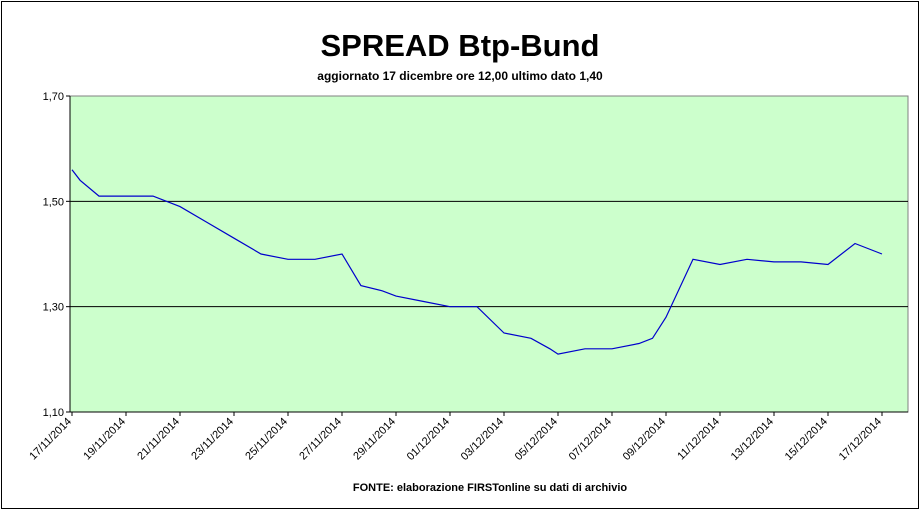 The width and height of the screenshot is (920, 510). I want to click on y-axis: 1,10 1,30 1,50 1,70, so click(57, 255).